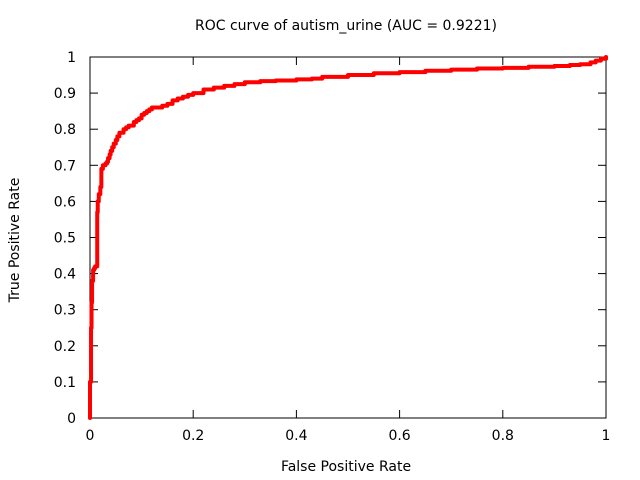 The width and height of the screenshot is (640, 480). I want to click on x-tick-label: 0.8, so click(503, 436).